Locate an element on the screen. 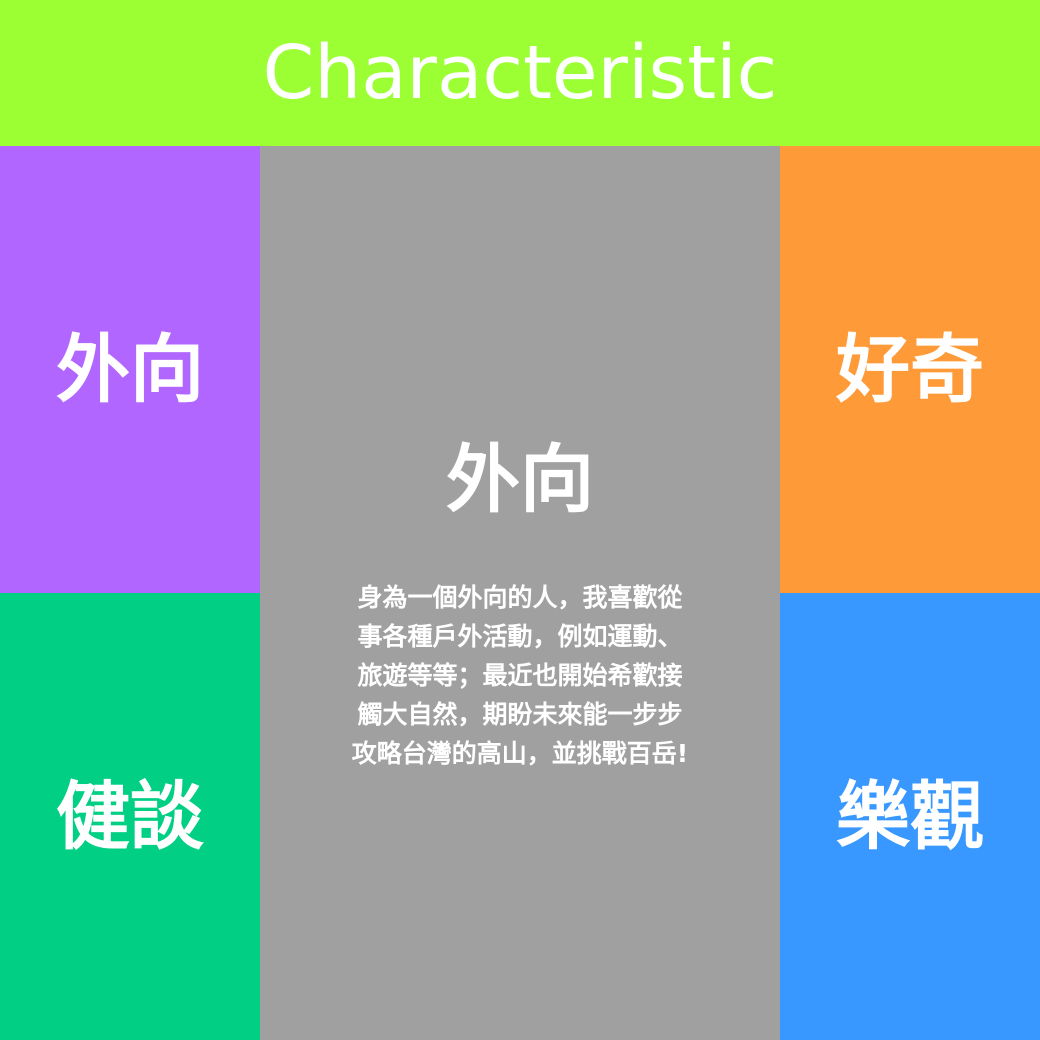 The height and width of the screenshot is (1040, 1040). trait-label-optimistic: 樂觀 is located at coordinates (910, 816).